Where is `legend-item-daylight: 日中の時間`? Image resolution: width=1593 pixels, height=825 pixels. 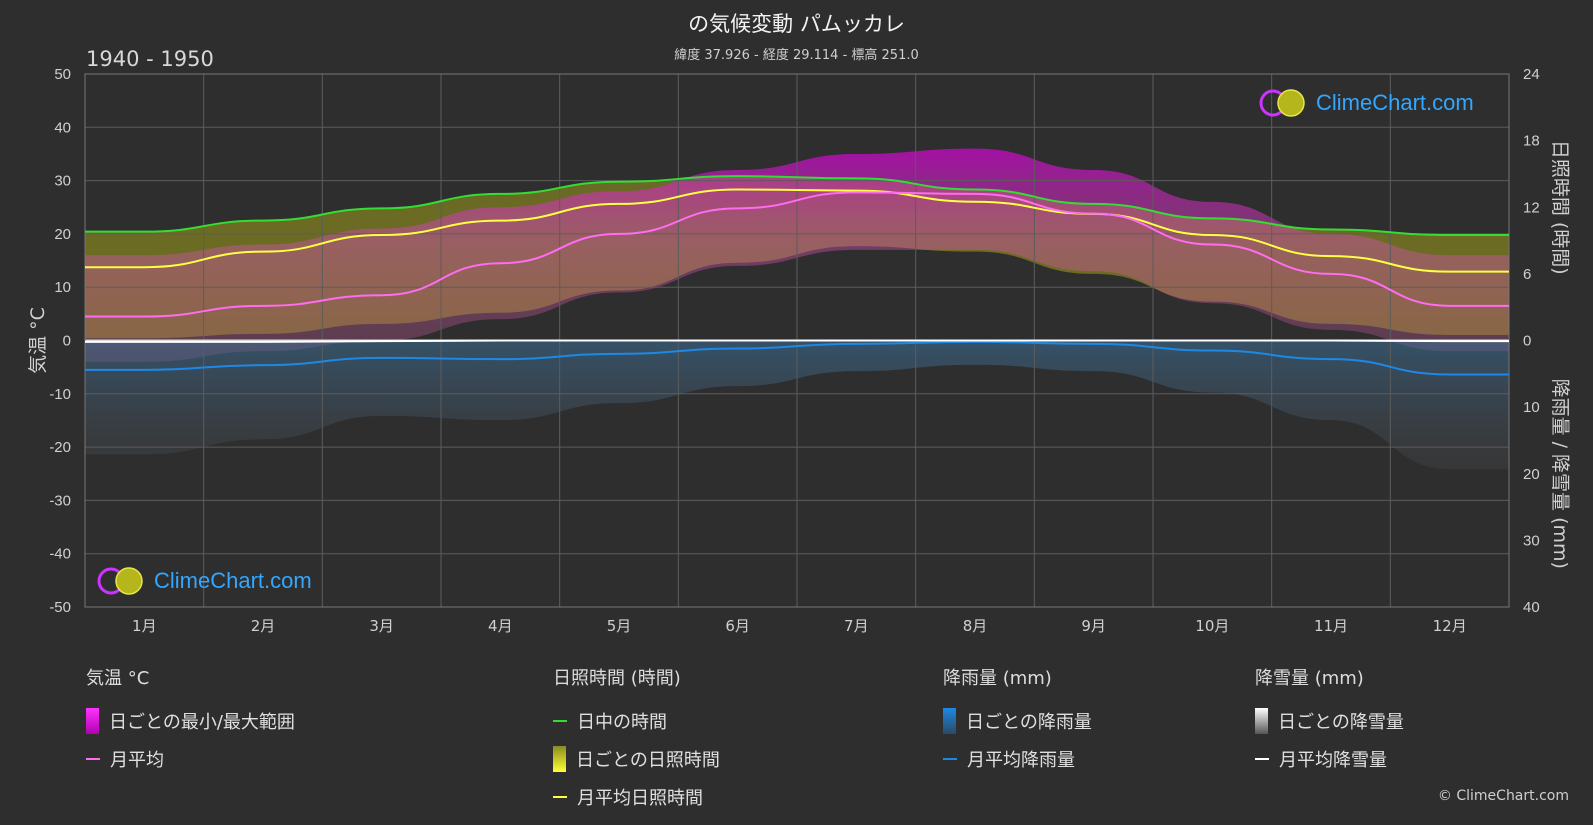 legend-item-daylight: 日中の時間 is located at coordinates (636, 721).